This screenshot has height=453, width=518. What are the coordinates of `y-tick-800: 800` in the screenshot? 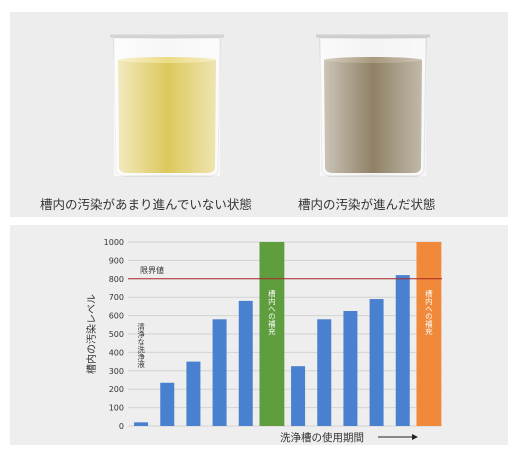 It's located at (116, 279).